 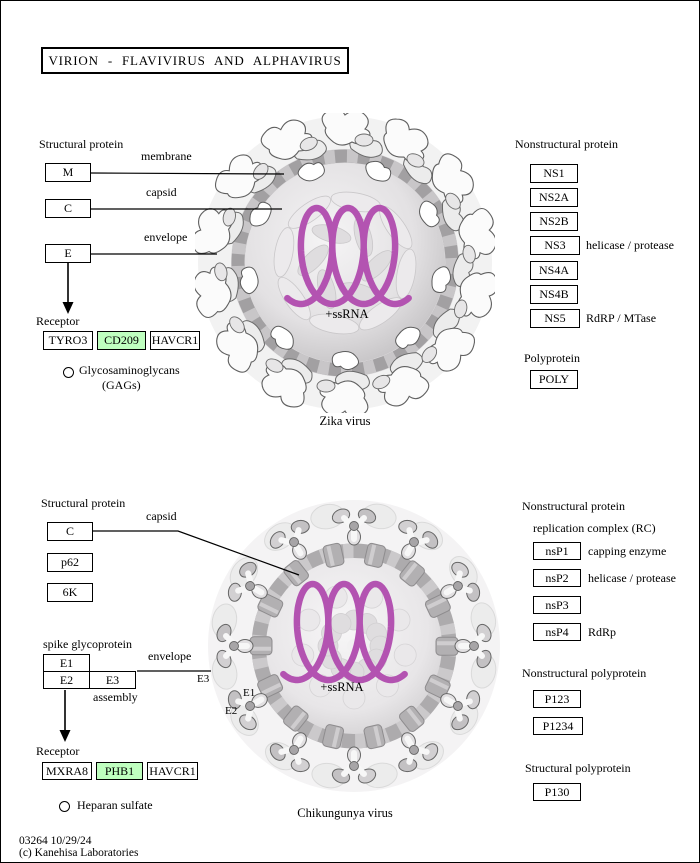 I want to click on gene-box-NS2B: NS2B, so click(x=554, y=221).